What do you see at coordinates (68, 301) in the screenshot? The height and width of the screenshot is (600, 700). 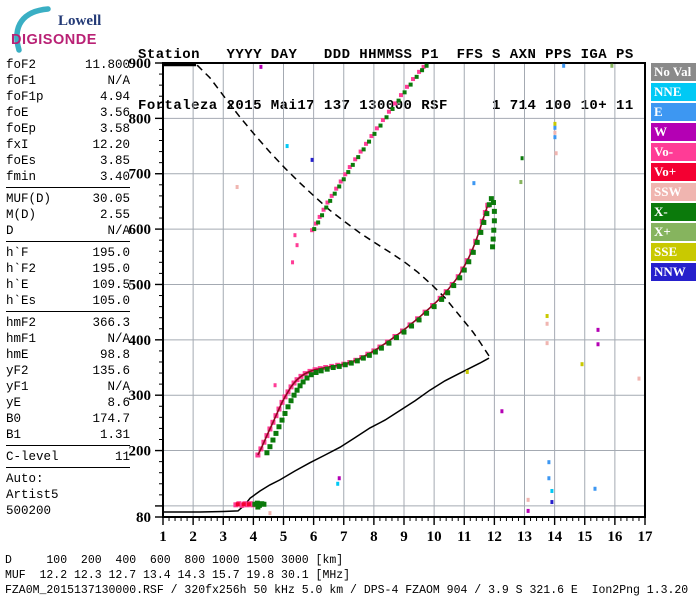 I see `parameter-row: h`Es 105.0` at bounding box center [68, 301].